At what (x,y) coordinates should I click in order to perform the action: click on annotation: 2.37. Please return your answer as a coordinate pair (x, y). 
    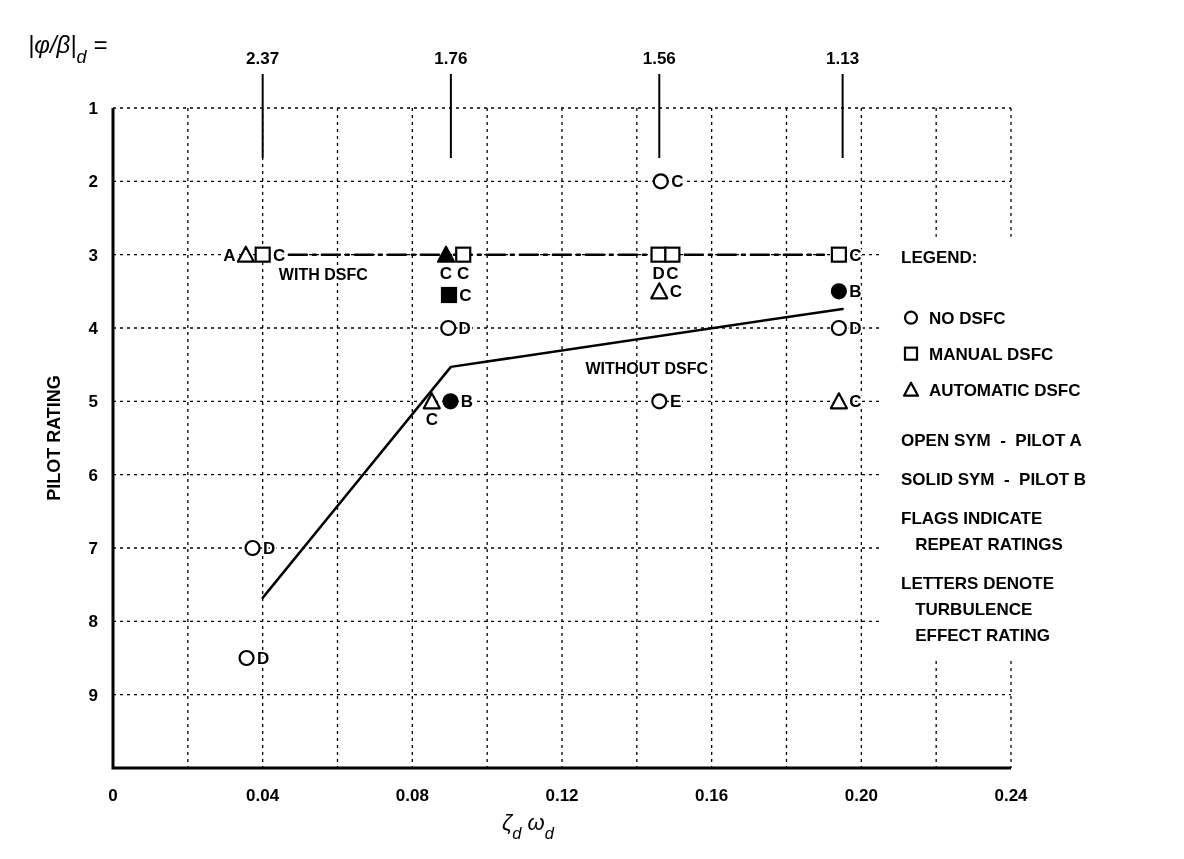
    Looking at the image, I should click on (263, 58).